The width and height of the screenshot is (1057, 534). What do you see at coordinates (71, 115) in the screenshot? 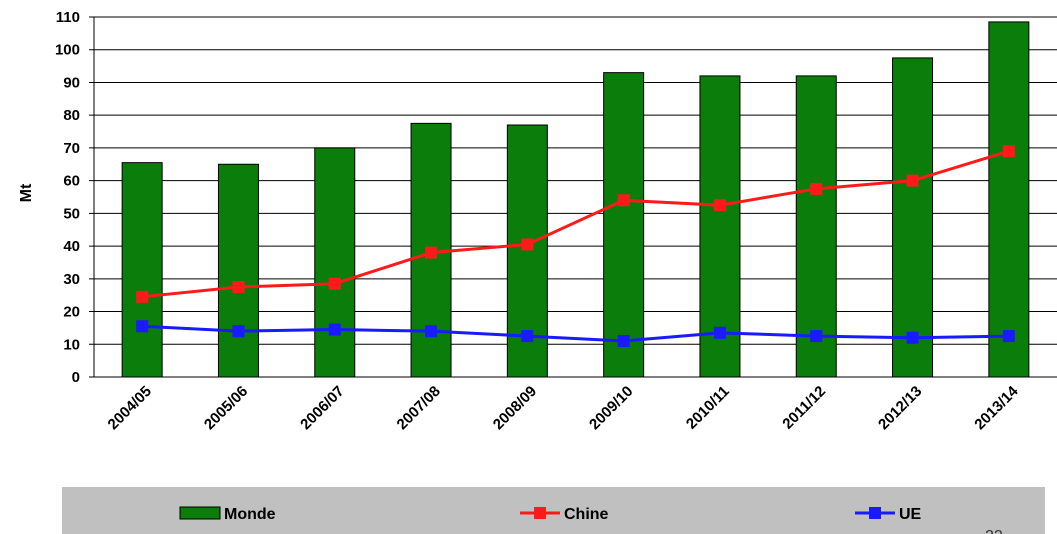
I see `y-tick-label: 80` at bounding box center [71, 115].